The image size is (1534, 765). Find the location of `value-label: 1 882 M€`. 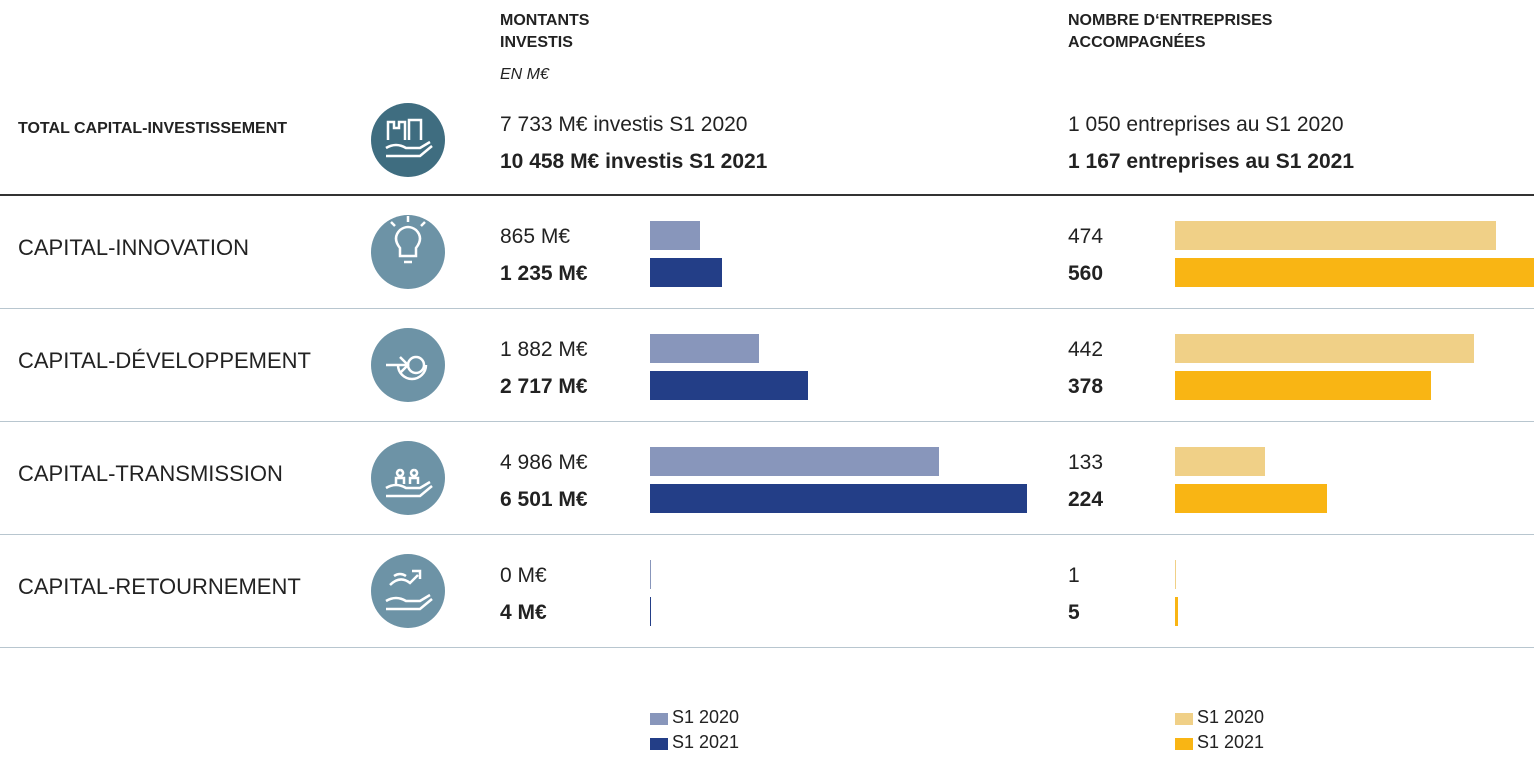

value-label: 1 882 M€ is located at coordinates (544, 349).